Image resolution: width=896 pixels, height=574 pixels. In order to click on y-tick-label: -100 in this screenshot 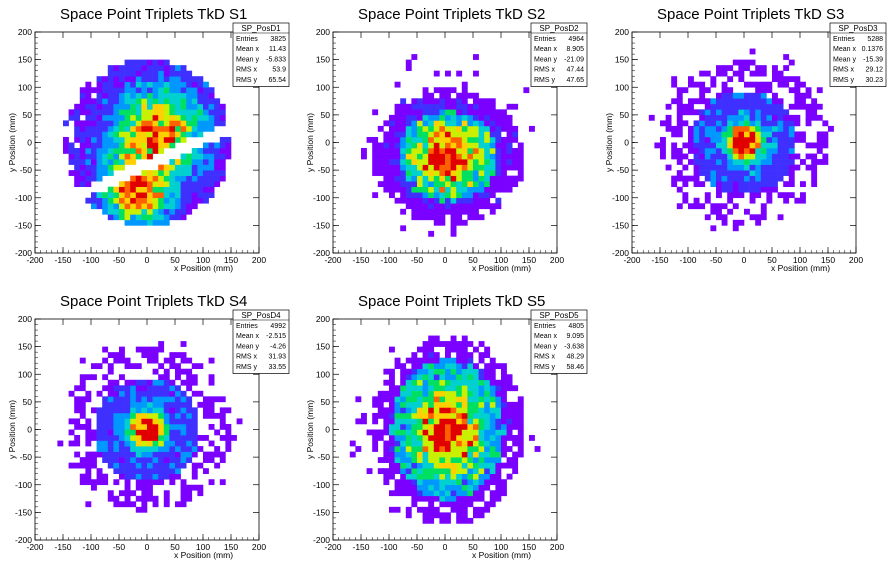, I will do `click(321, 198)`.